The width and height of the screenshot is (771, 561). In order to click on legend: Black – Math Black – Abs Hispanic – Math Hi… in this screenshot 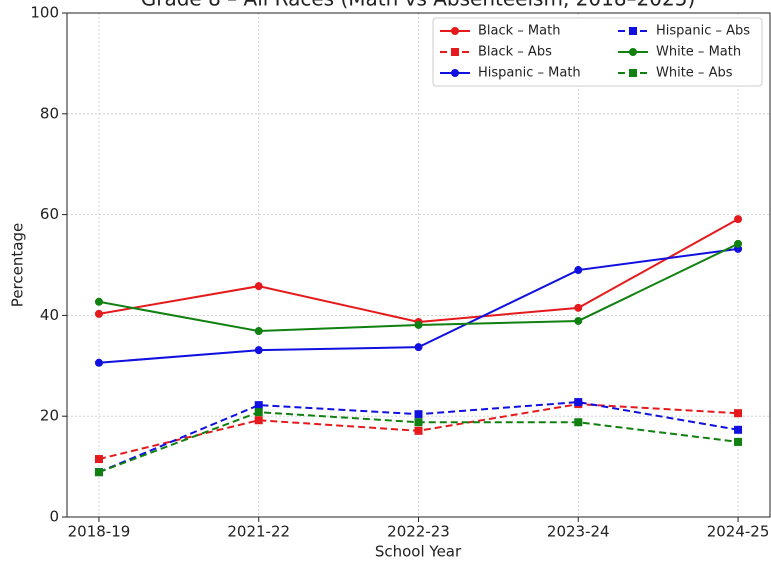, I will do `click(597, 52)`.